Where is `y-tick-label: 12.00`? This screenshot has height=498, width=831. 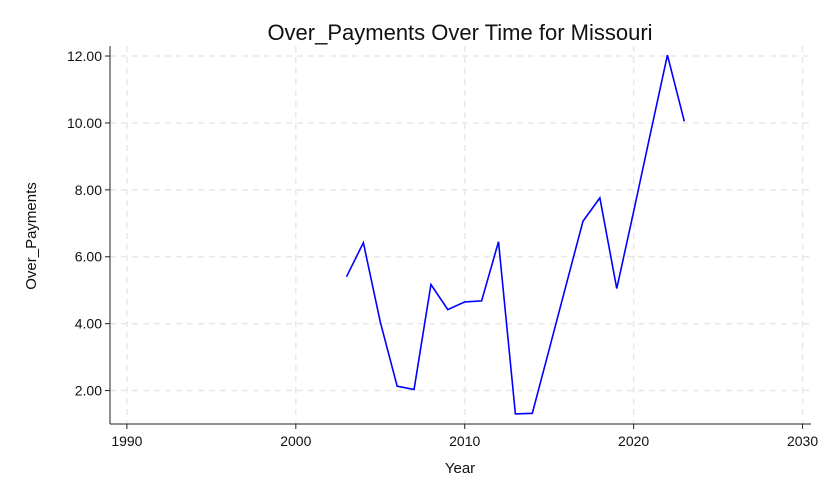
y-tick-label: 12.00 is located at coordinates (84, 56).